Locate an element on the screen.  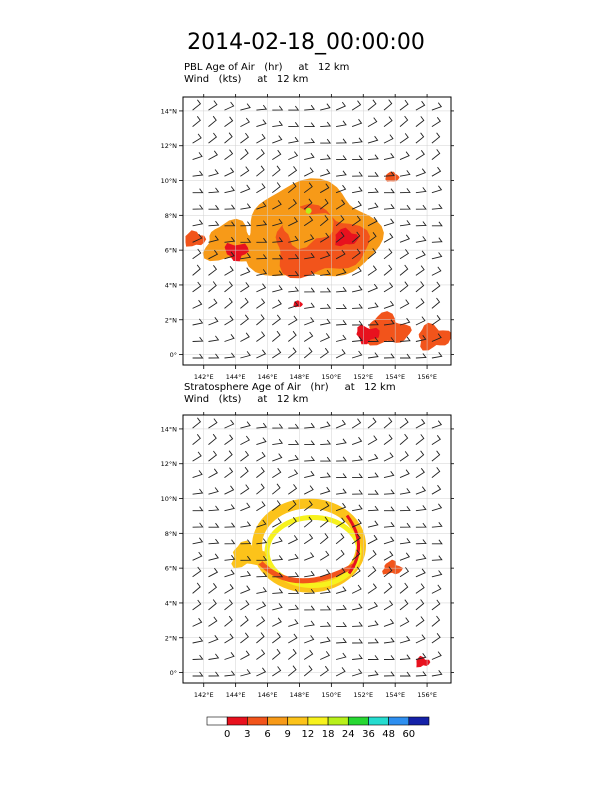
colorbar-label: 6 is located at coordinates (267, 734).